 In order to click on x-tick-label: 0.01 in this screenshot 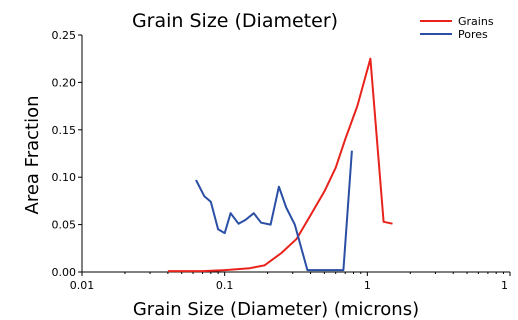, I will do `click(82, 285)`.